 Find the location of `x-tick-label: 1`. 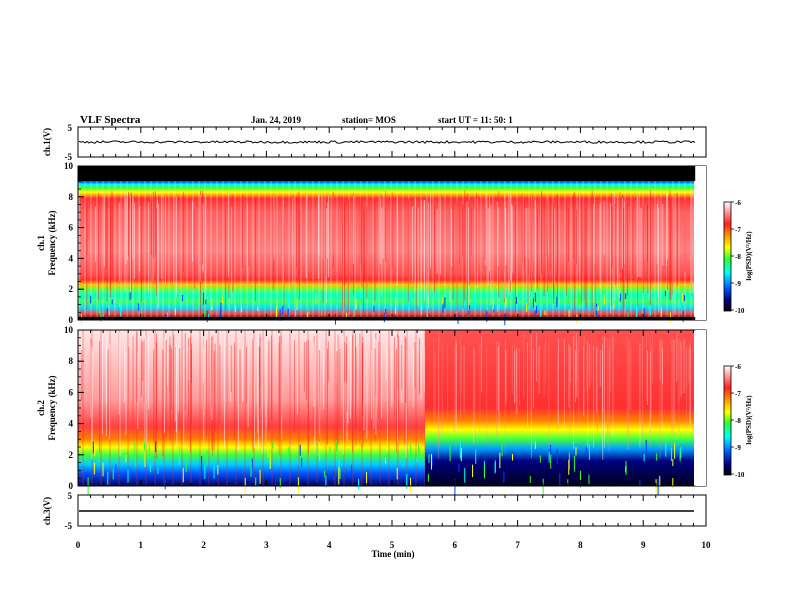

x-tick-label: 1 is located at coordinates (141, 545).